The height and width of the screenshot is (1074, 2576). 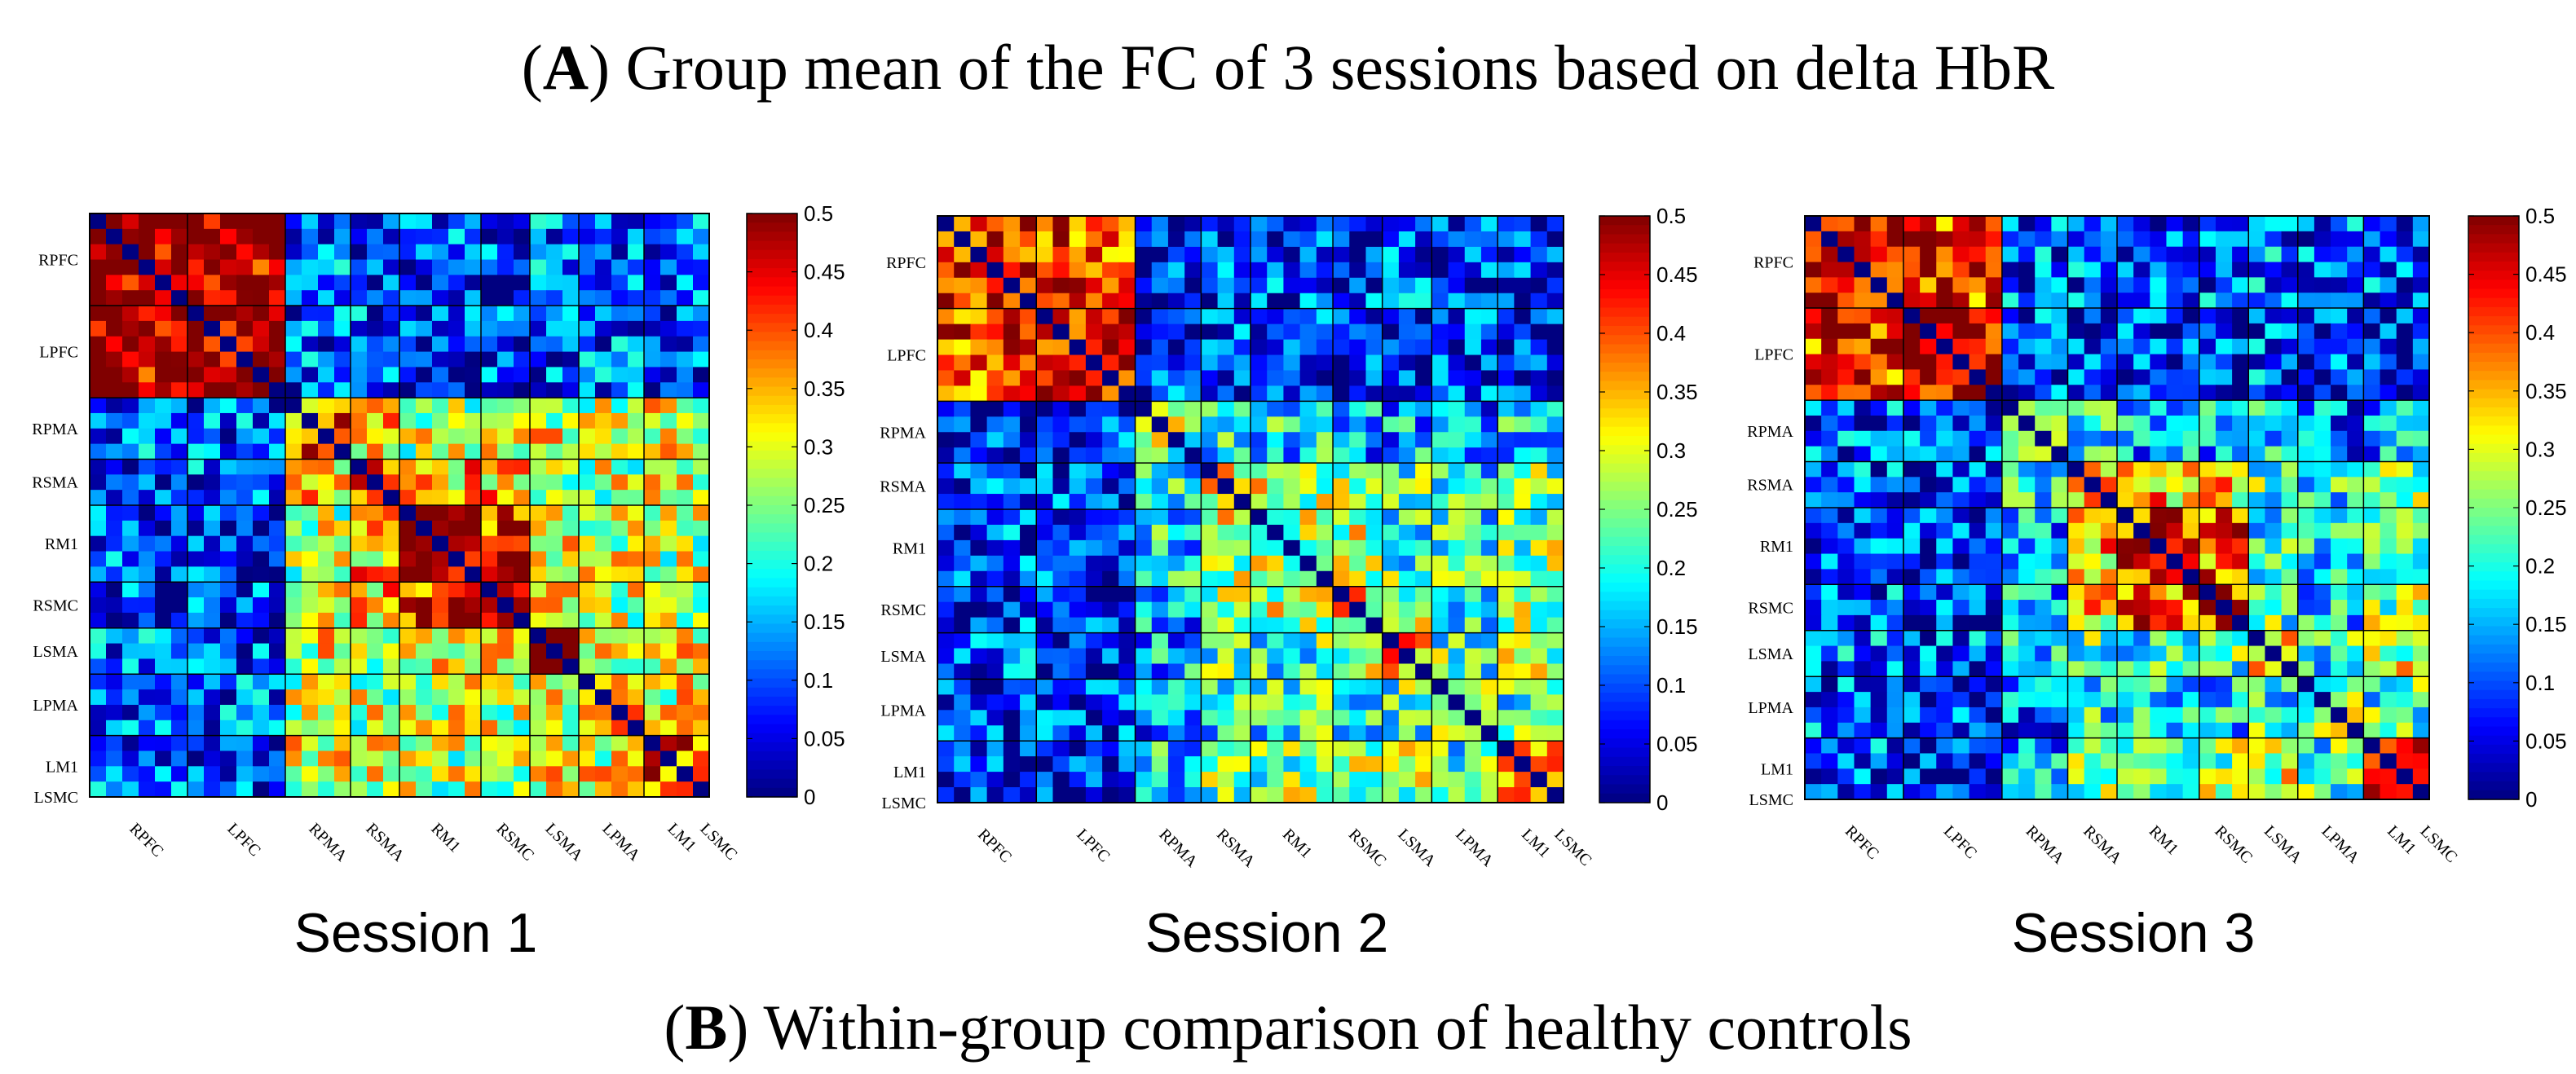 I want to click on col-label-rsma: RSMA, so click(x=2102, y=845).